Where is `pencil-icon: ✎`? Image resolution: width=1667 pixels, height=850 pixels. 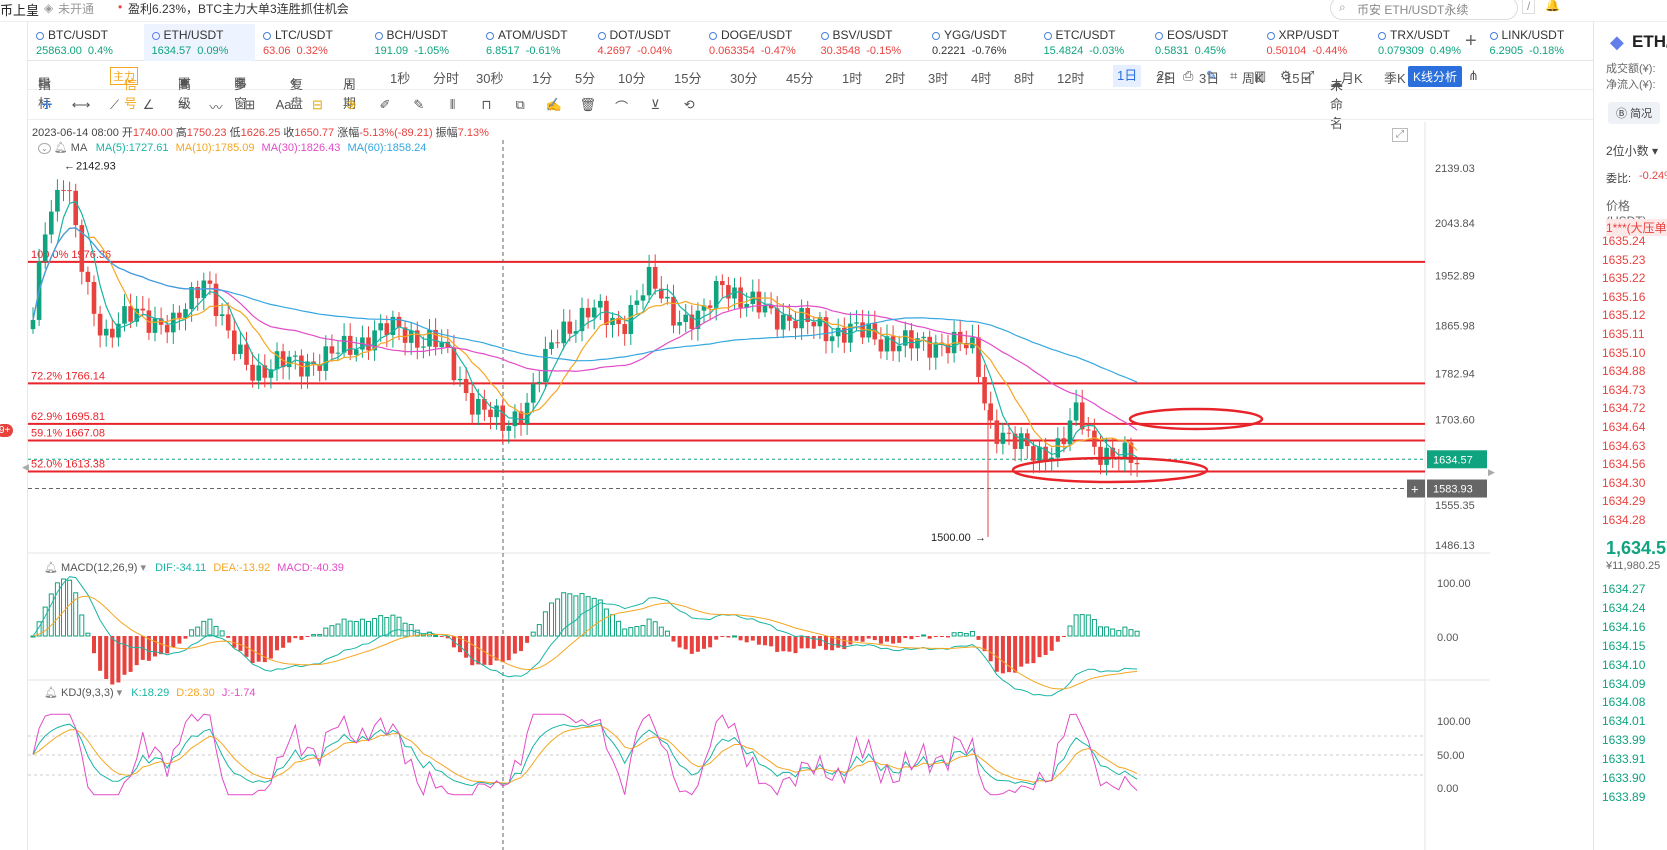 pencil-icon: ✎ is located at coordinates (1211, 75).